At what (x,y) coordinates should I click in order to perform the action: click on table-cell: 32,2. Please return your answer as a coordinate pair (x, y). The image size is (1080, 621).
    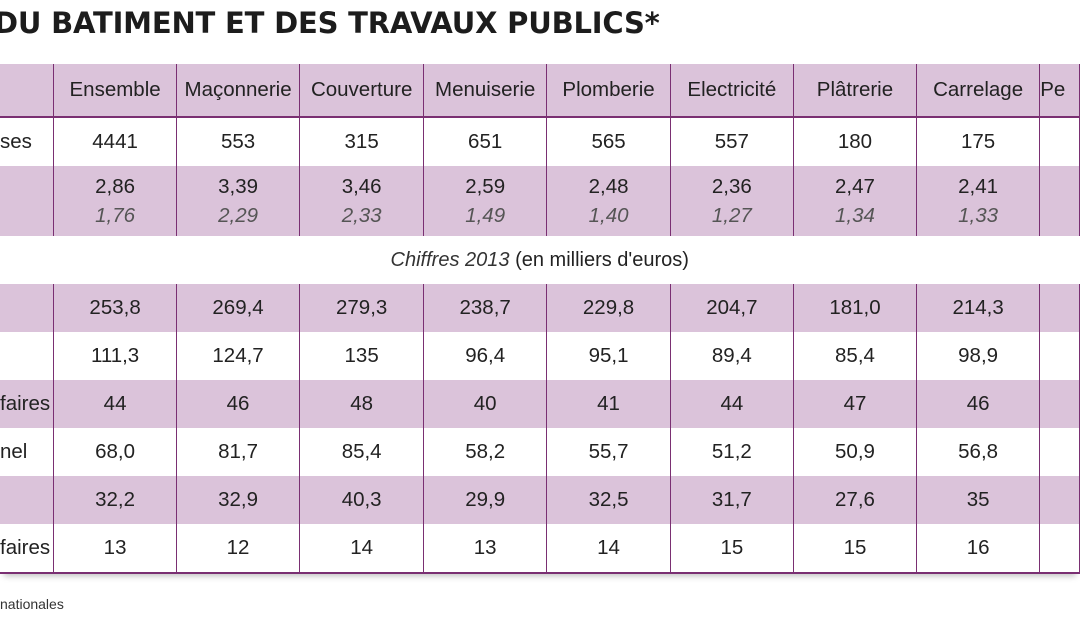
    Looking at the image, I should click on (115, 500).